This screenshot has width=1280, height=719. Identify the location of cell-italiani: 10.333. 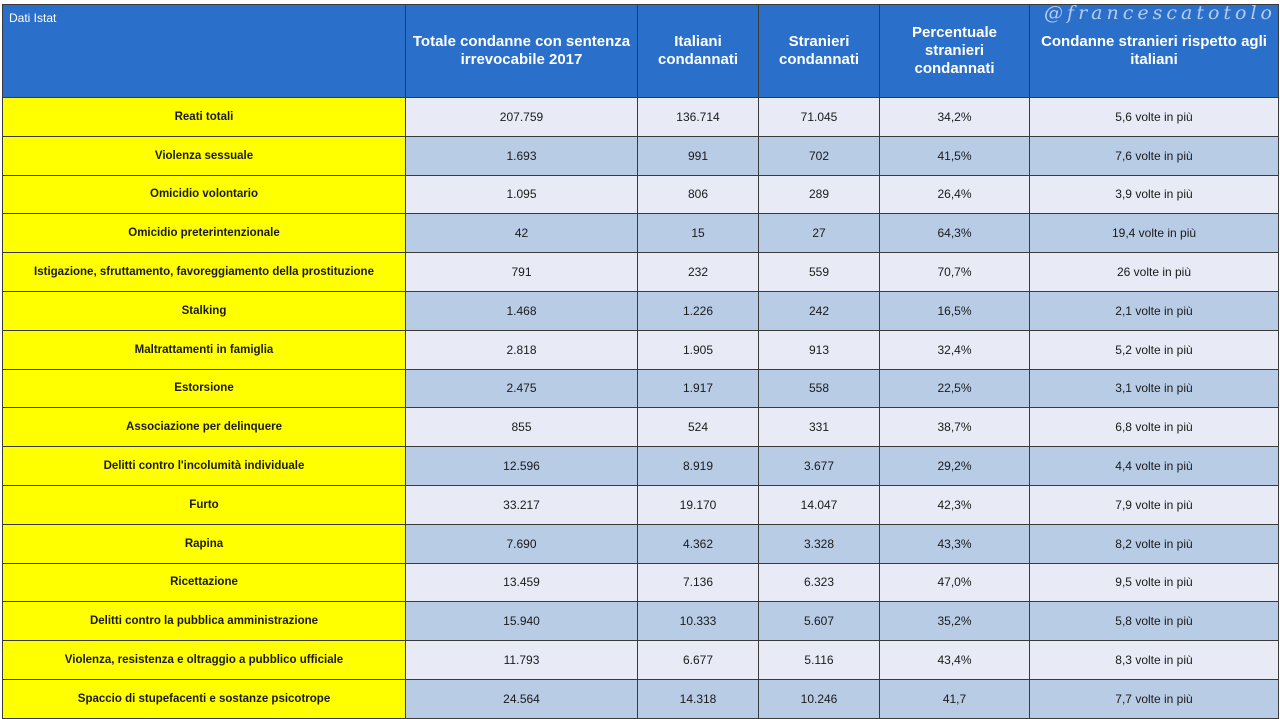
(698, 621).